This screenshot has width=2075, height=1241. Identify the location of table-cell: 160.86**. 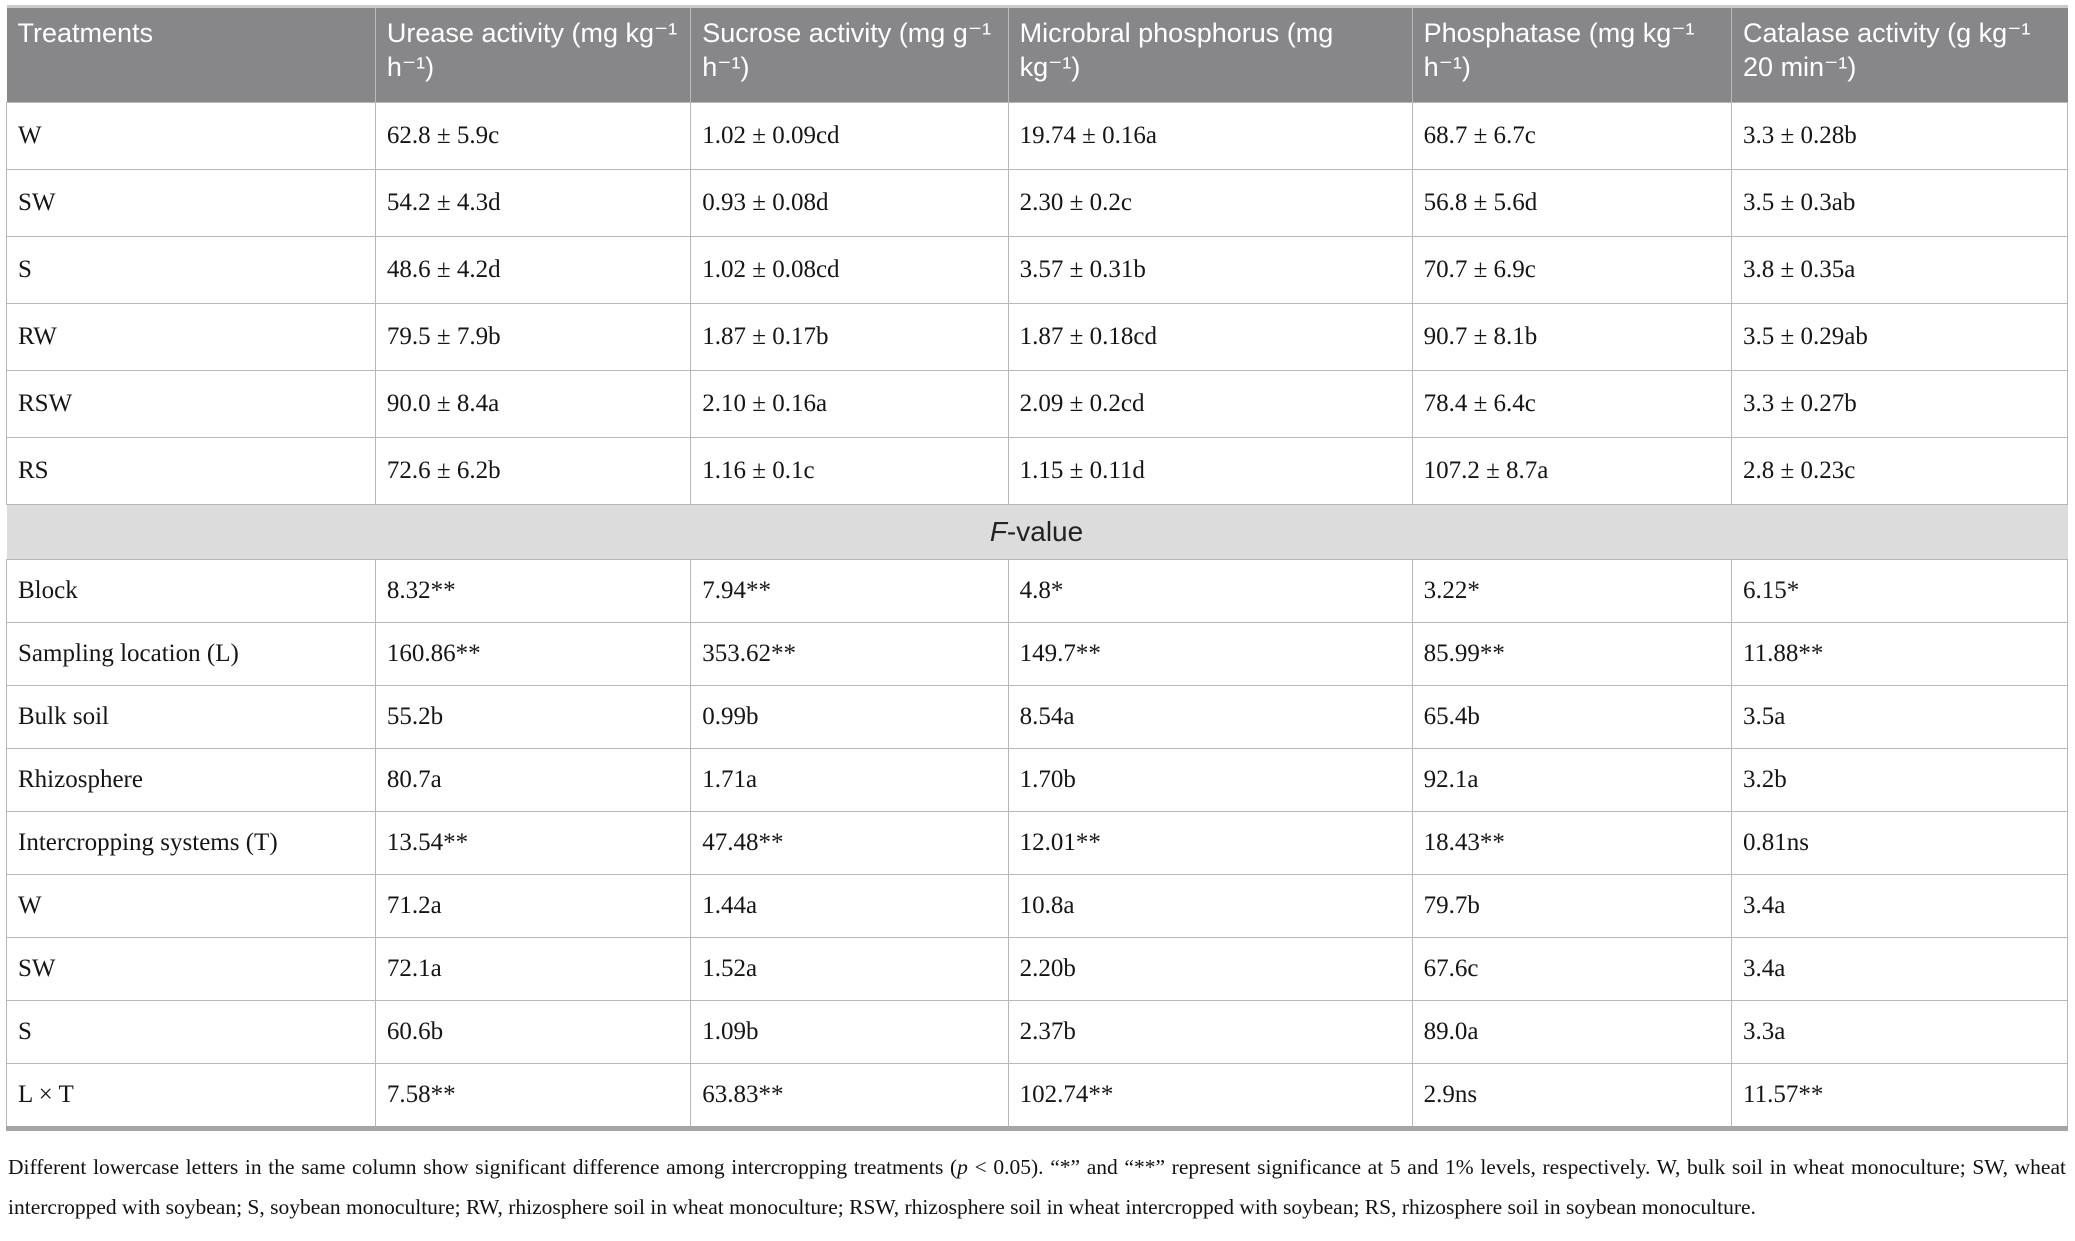
(533, 654).